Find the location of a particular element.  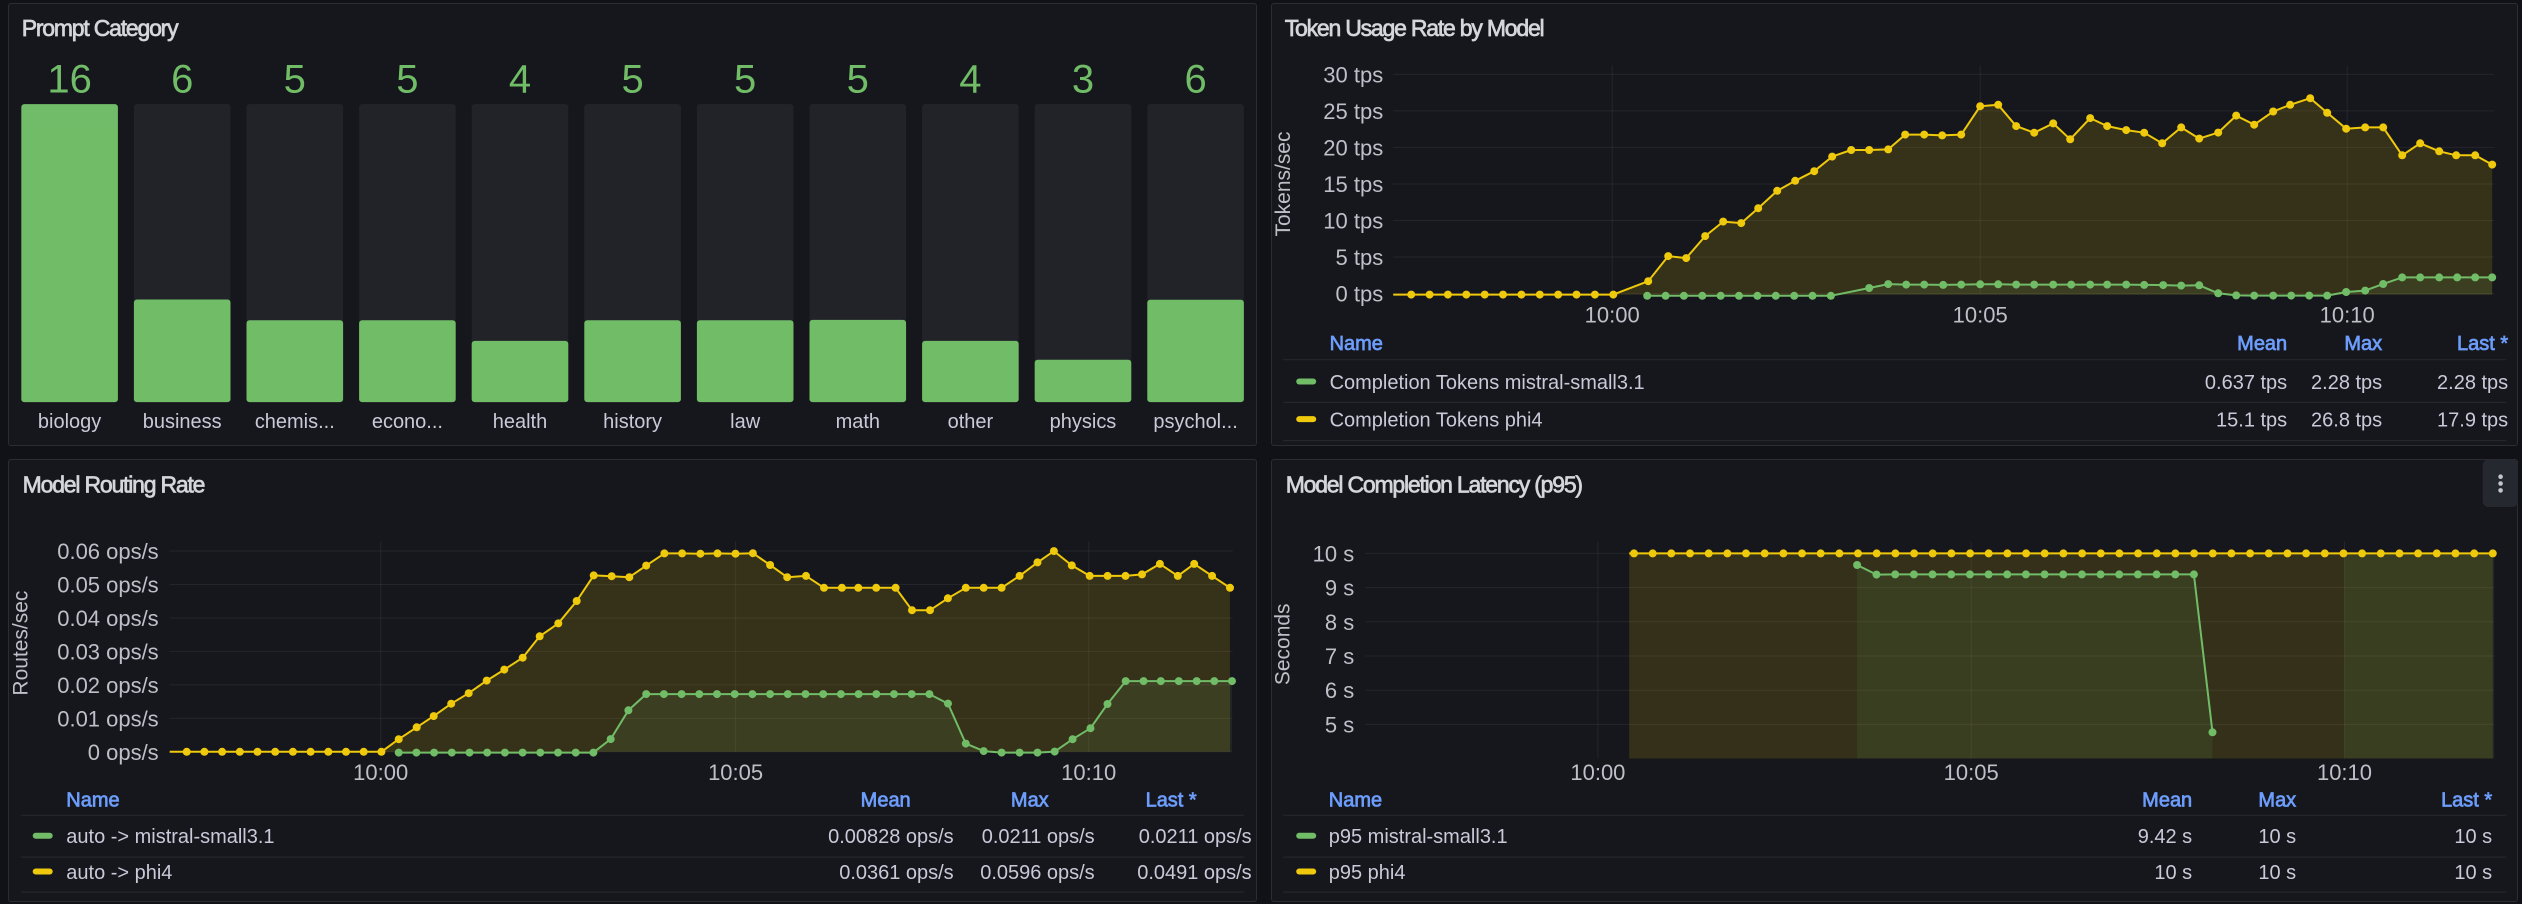

svg-text: 10 tps is located at coordinates (1353, 221).